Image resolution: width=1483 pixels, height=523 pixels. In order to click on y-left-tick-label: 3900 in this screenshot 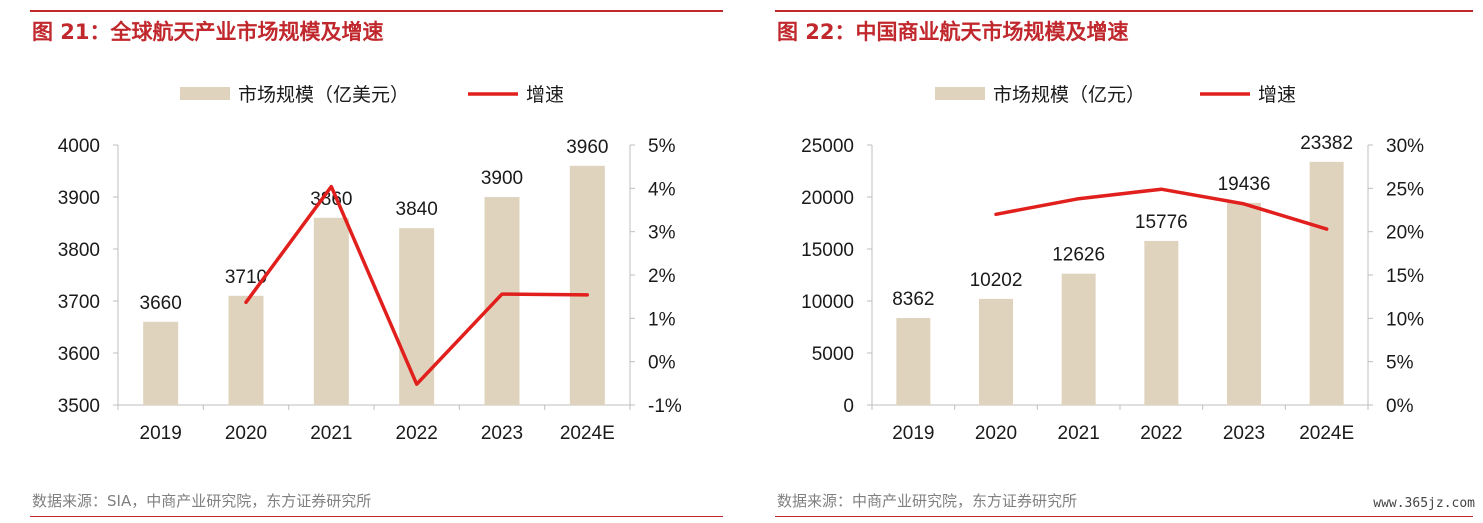, I will do `click(79, 198)`.